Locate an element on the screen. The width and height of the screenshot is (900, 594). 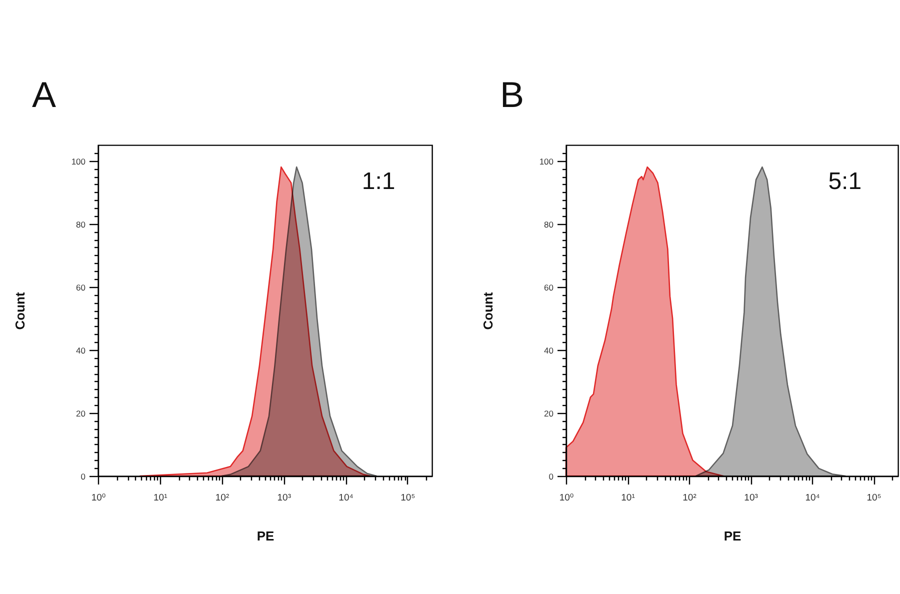
annotation: 5:1 is located at coordinates (845, 181).